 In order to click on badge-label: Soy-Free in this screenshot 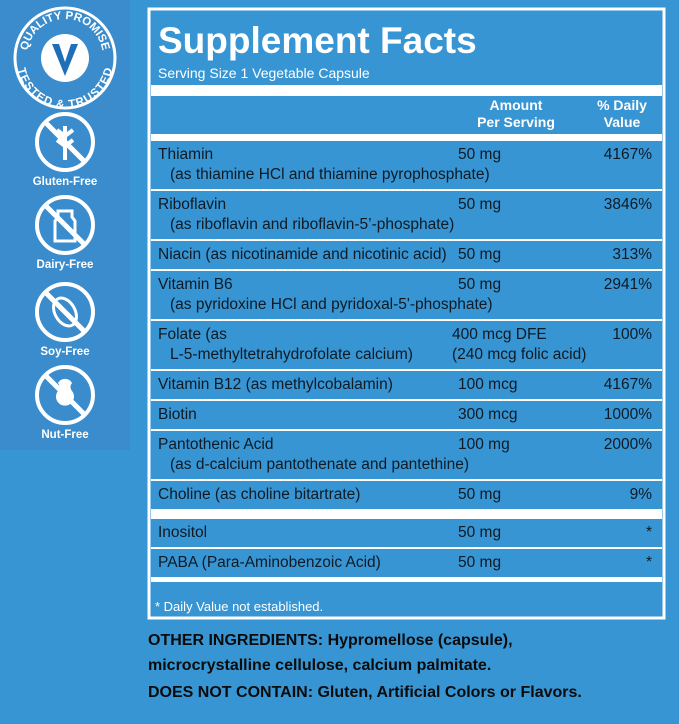, I will do `click(64, 352)`.